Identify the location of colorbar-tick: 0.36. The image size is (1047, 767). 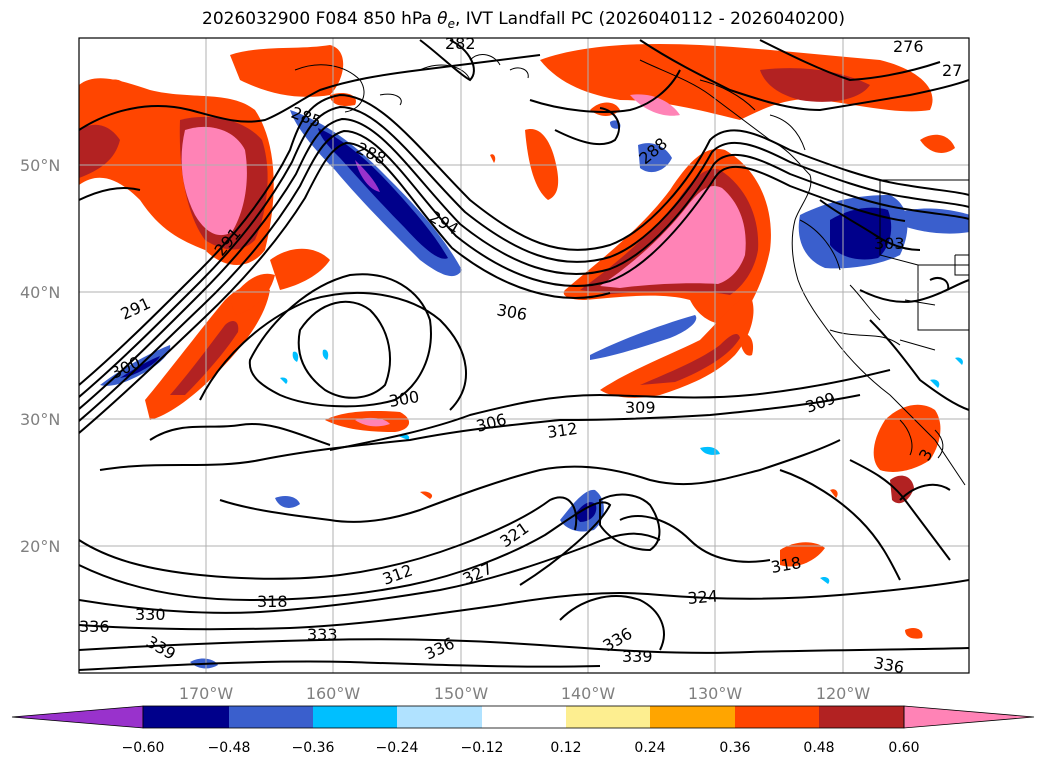
(734, 748).